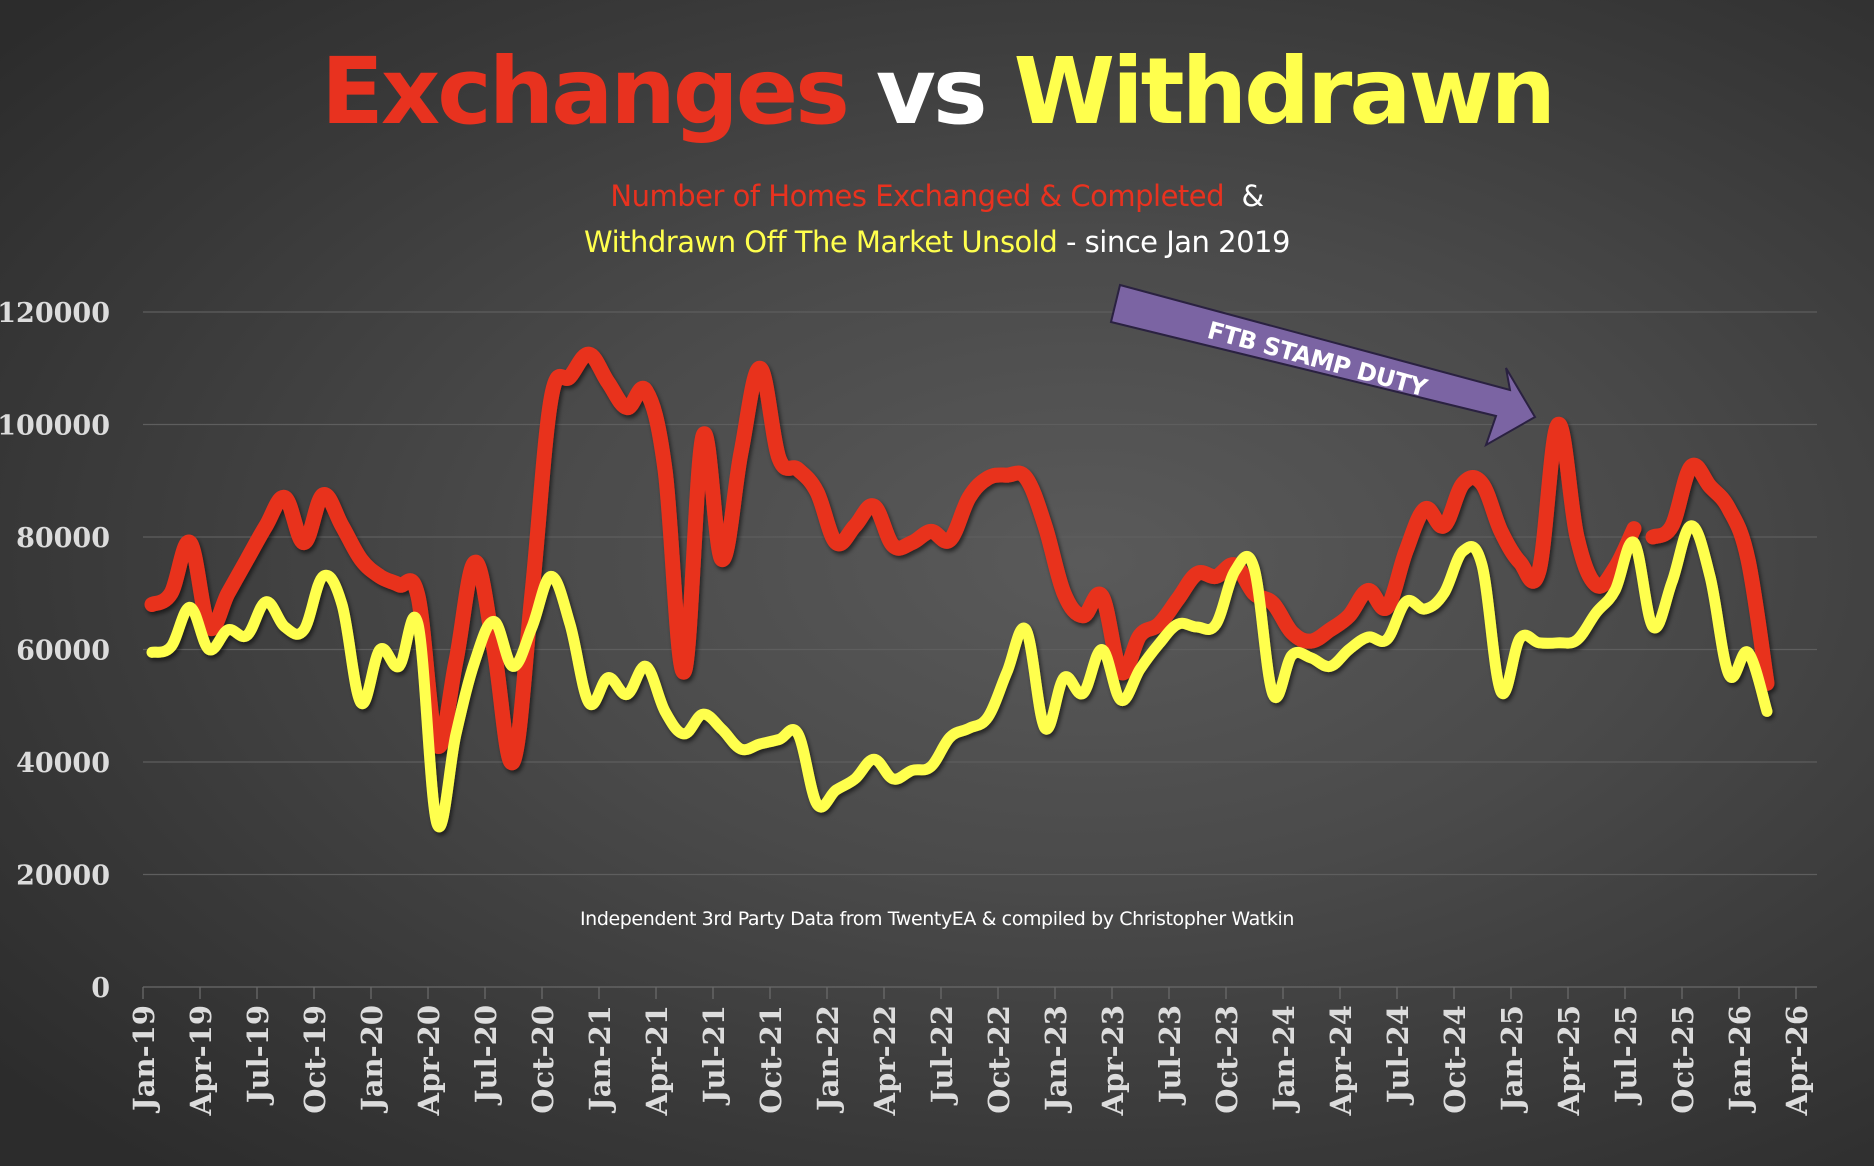  What do you see at coordinates (917, 196) in the screenshot?
I see `subtitle-exchanged-text: Number of Homes Exchanged & Completed` at bounding box center [917, 196].